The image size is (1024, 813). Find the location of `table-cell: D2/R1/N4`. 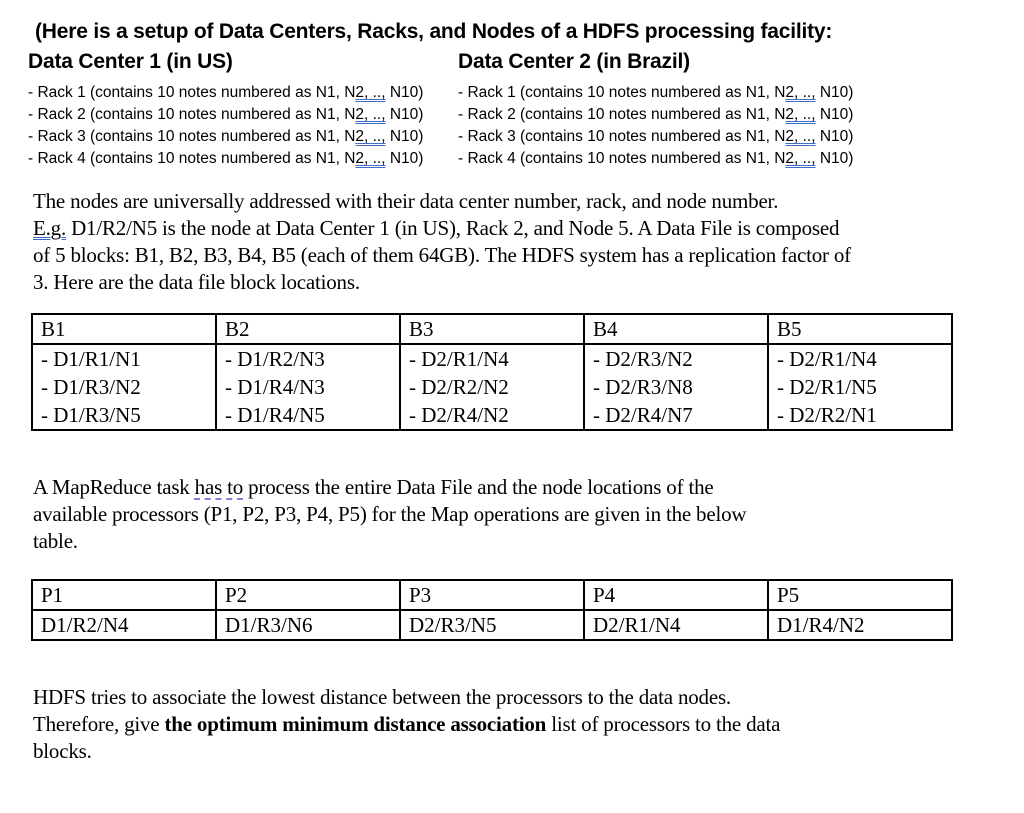

table-cell: D2/R1/N4 is located at coordinates (676, 625).